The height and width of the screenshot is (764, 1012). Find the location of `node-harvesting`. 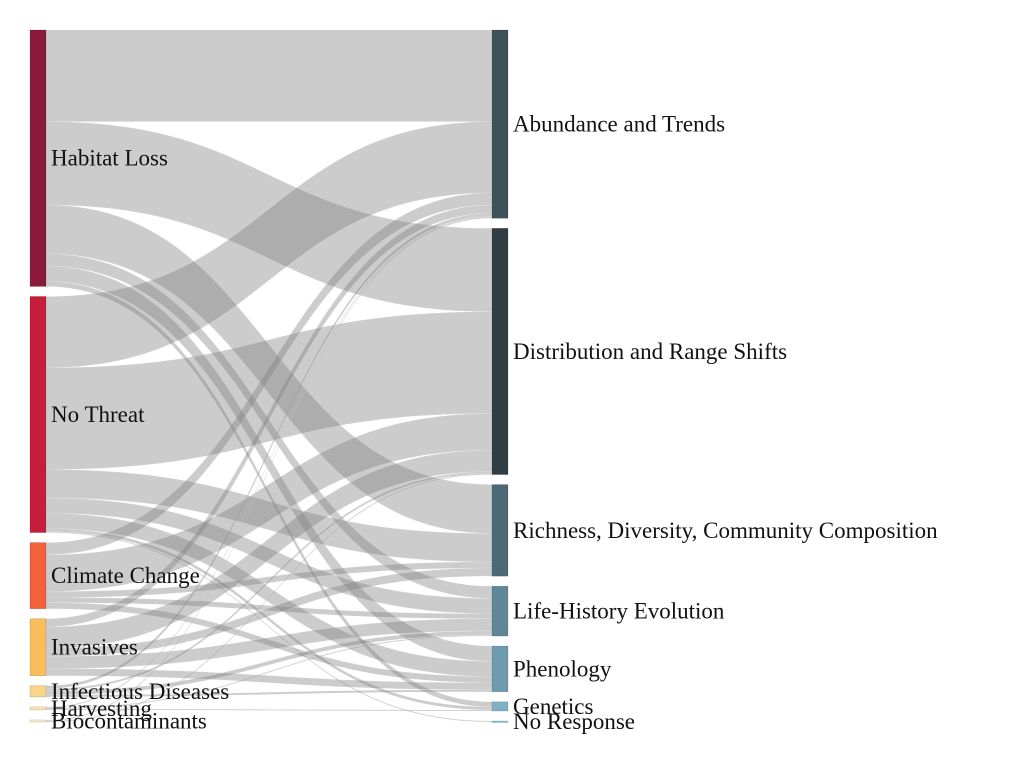

node-harvesting is located at coordinates (38, 708).